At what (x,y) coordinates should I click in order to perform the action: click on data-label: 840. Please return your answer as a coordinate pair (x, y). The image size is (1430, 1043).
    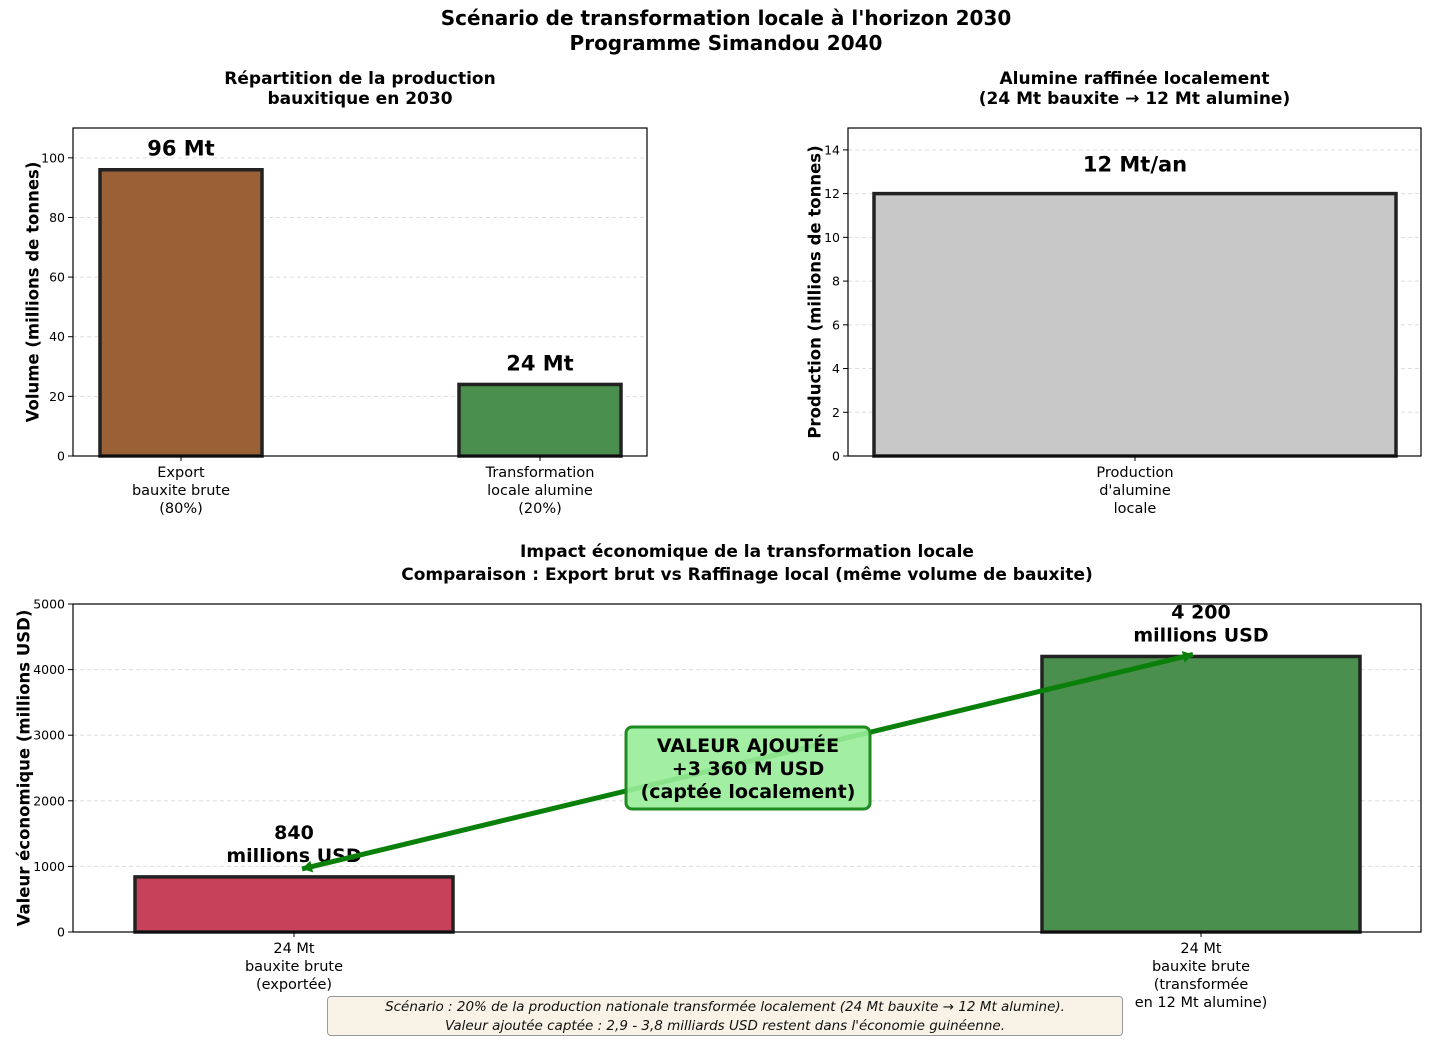
    Looking at the image, I should click on (294, 833).